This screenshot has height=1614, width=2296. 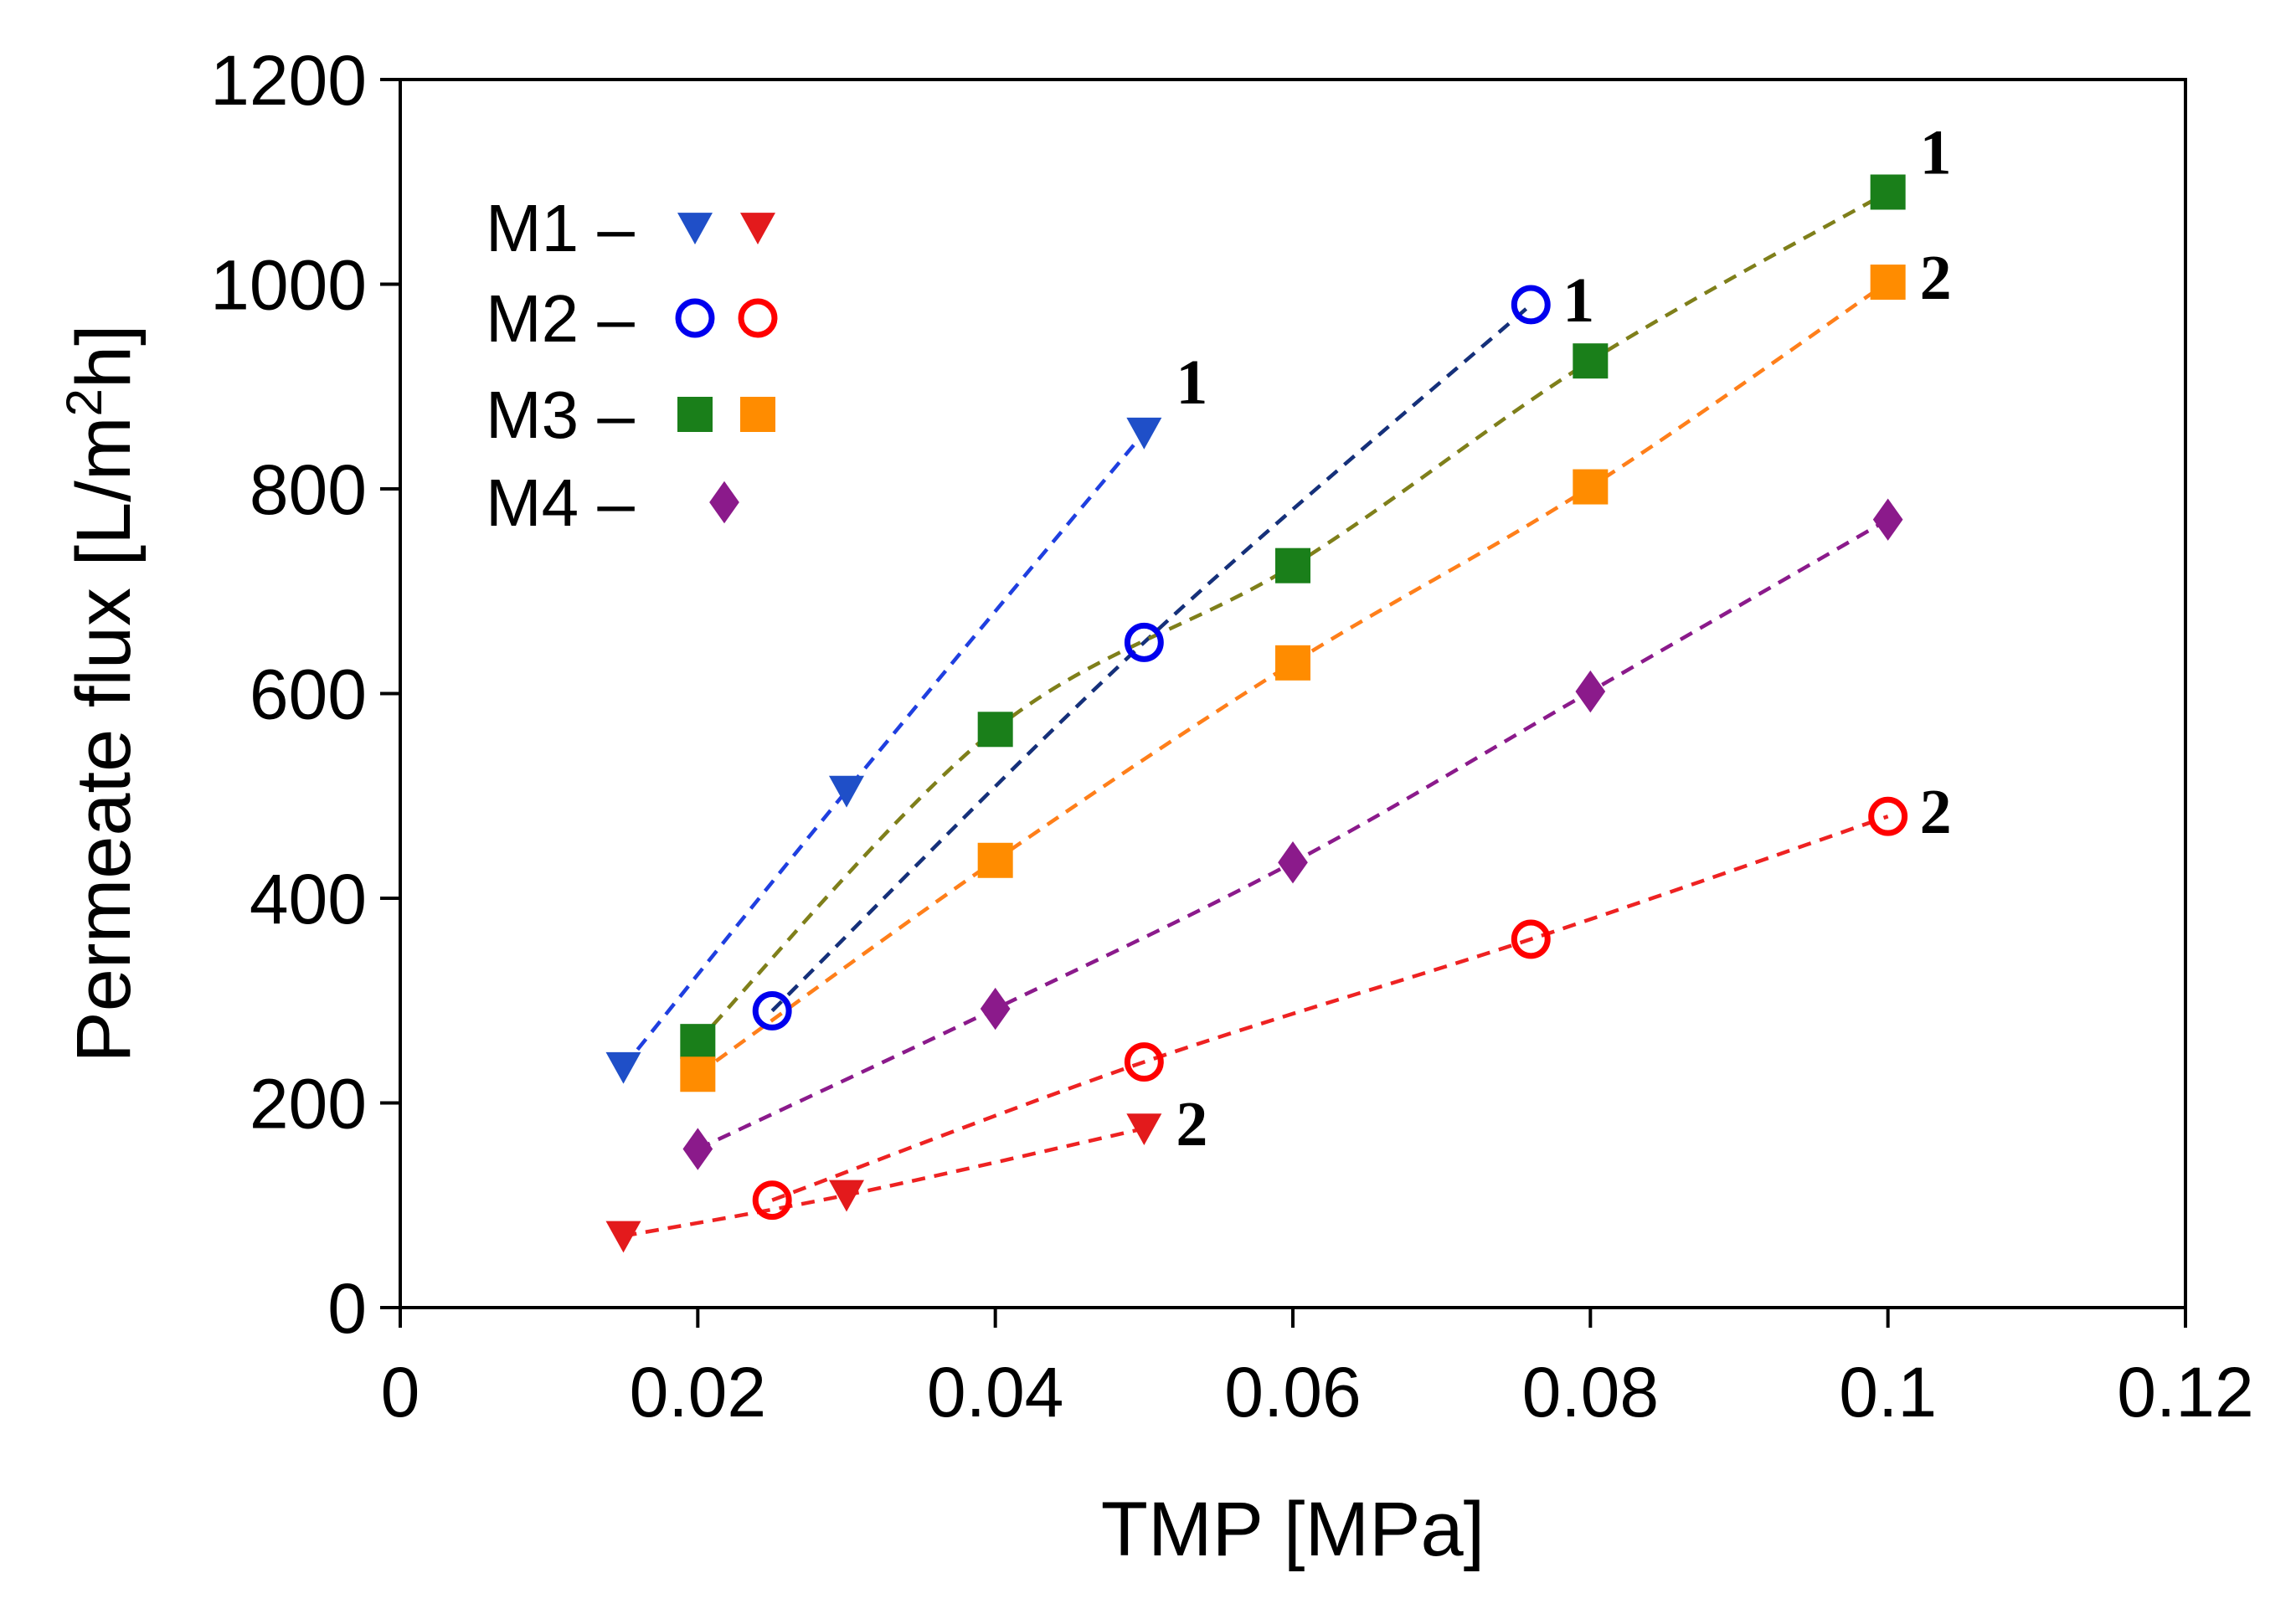 What do you see at coordinates (104, 740) in the screenshot?
I see `y-axis-title-main: Permeate flux [L/m` at bounding box center [104, 740].